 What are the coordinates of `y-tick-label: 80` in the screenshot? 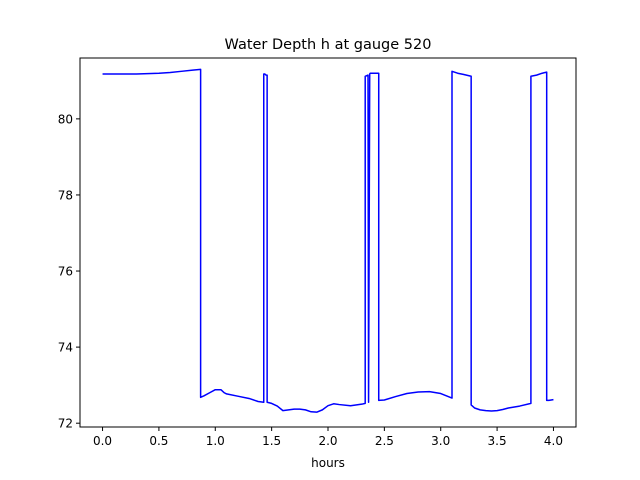 It's located at (65, 119).